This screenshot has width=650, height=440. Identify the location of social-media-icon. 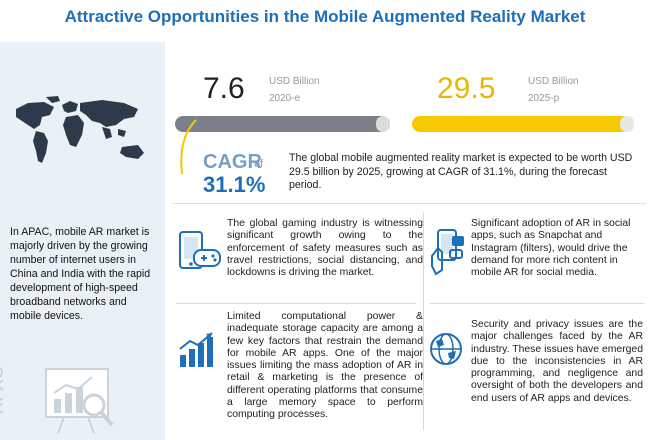
(447, 252).